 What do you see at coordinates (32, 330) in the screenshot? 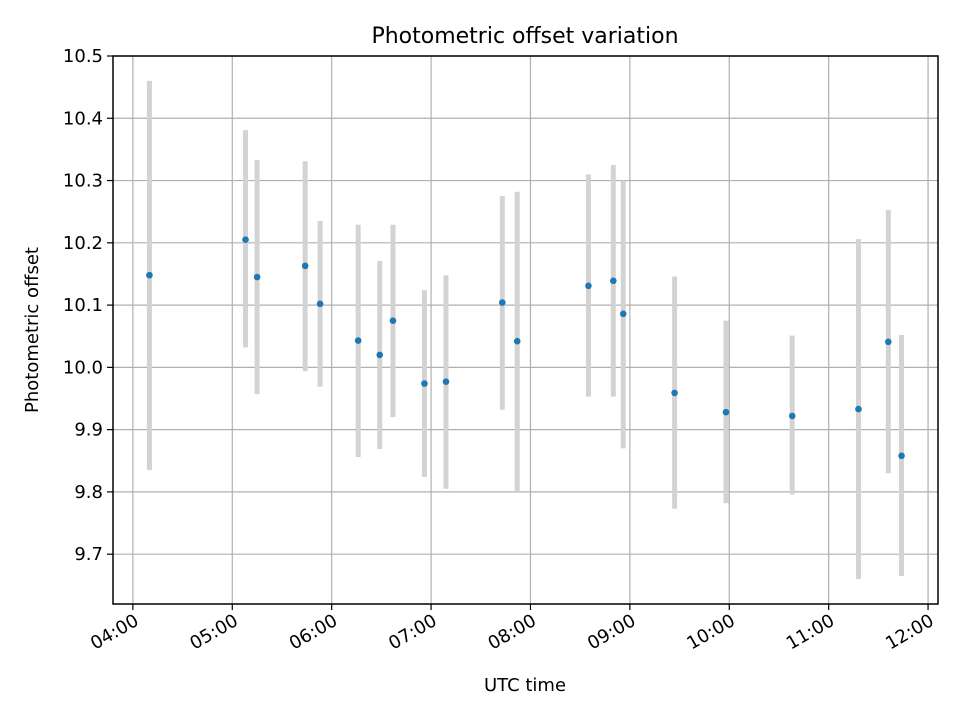
I see `y-axis-label: Photometric offset` at bounding box center [32, 330].